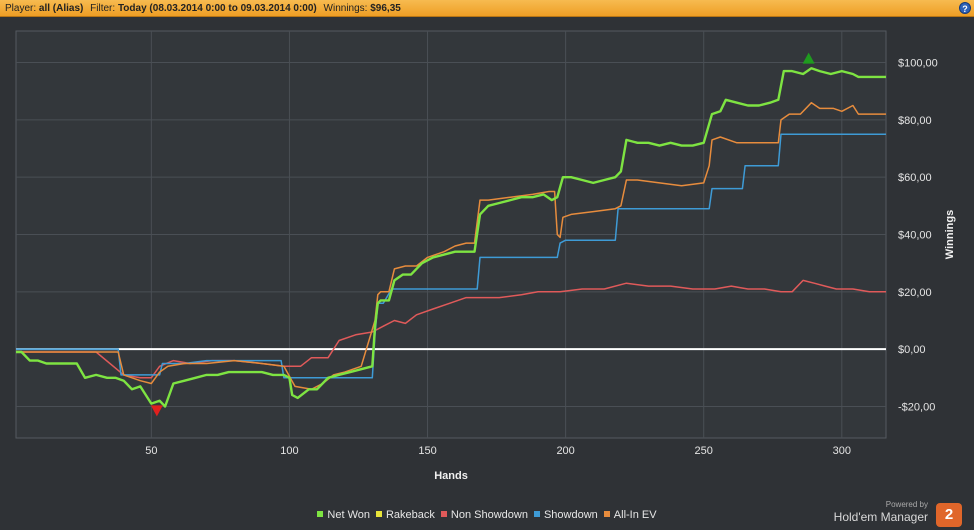  I want to click on legend-label: All-In EV, so click(635, 515).